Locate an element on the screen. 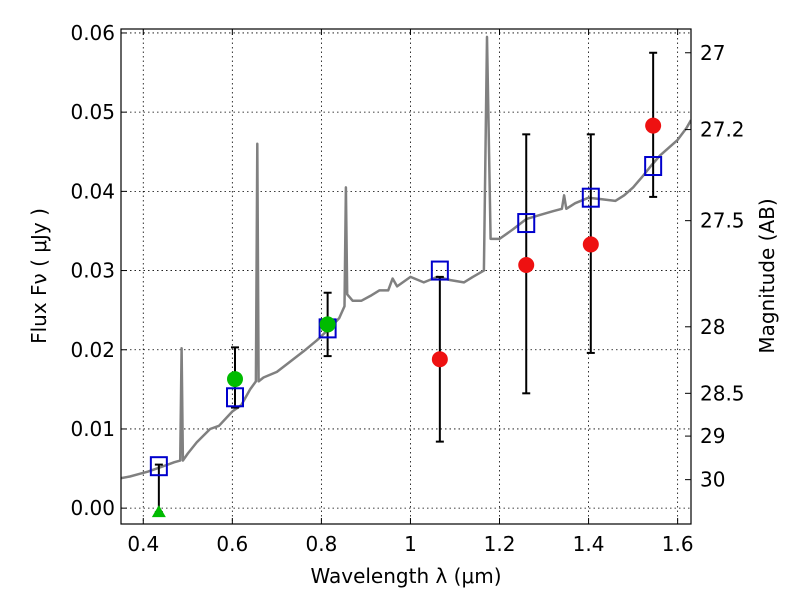 The width and height of the screenshot is (800, 600). x-tick-label: 0.6 is located at coordinates (232, 544).